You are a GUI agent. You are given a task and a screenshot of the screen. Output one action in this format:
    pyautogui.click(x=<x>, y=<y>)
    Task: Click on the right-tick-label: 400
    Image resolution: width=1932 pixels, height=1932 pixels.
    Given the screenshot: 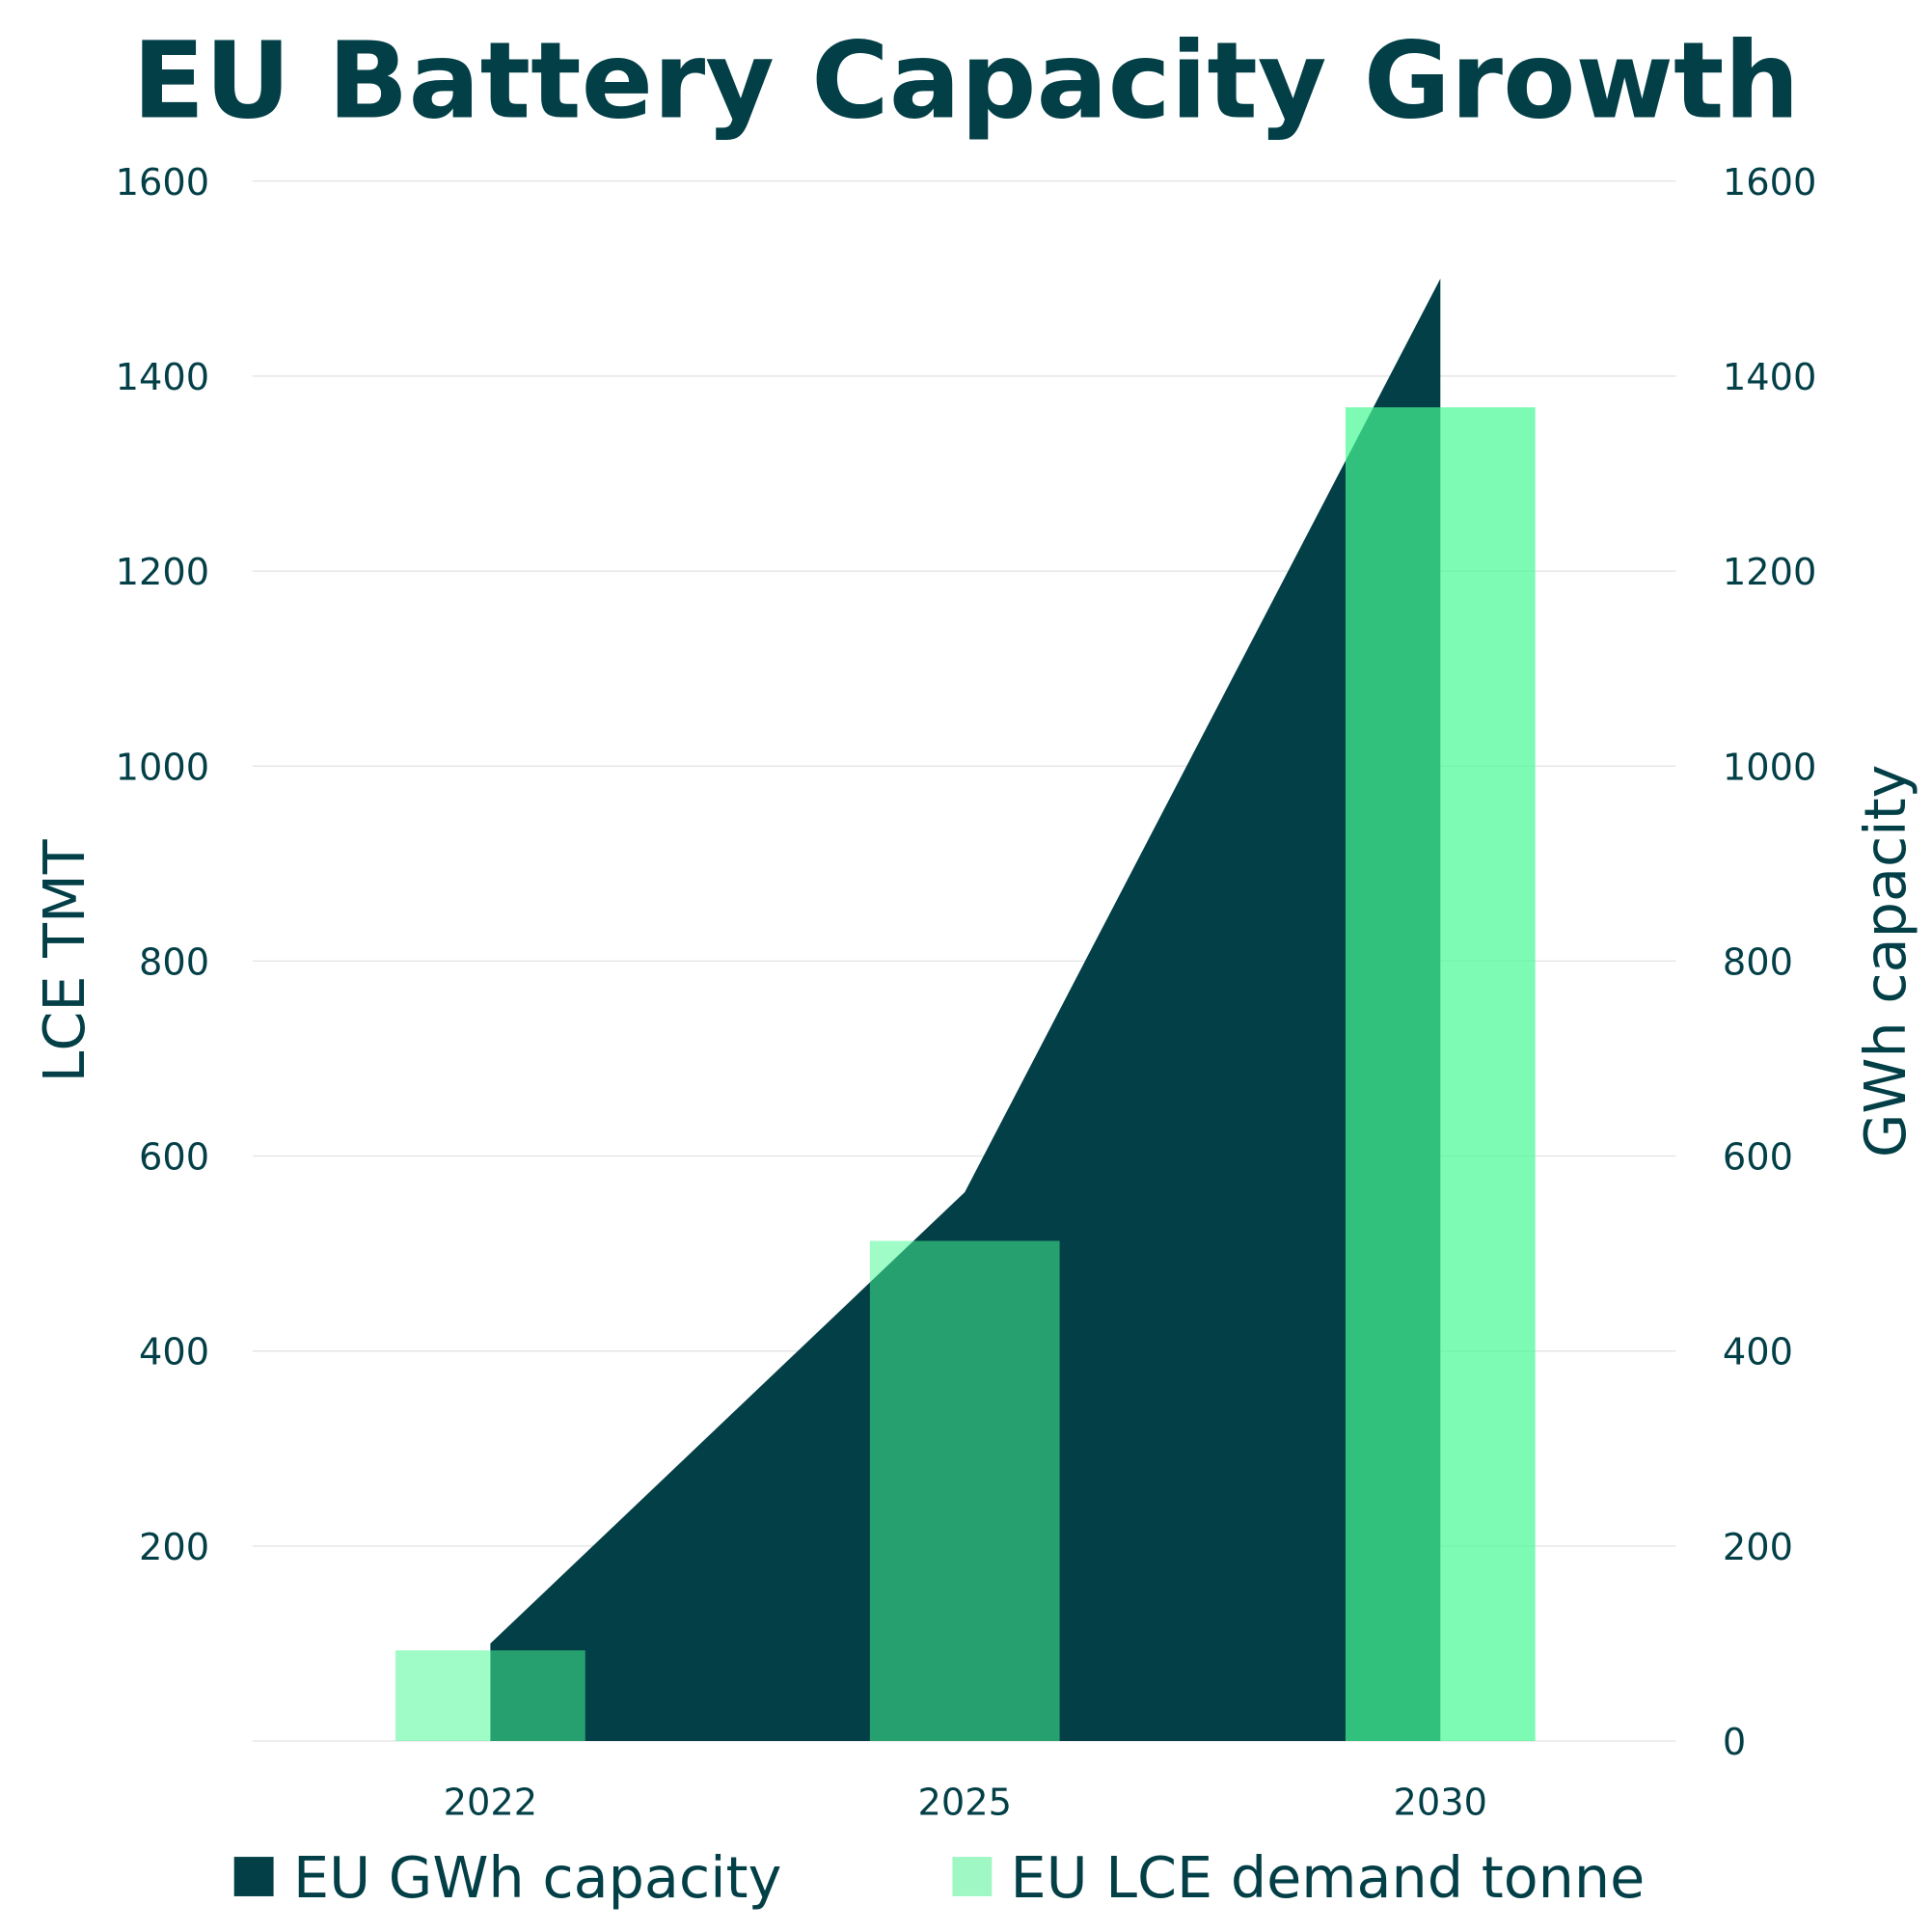 What is the action you would take?
    pyautogui.click(x=1758, y=1352)
    